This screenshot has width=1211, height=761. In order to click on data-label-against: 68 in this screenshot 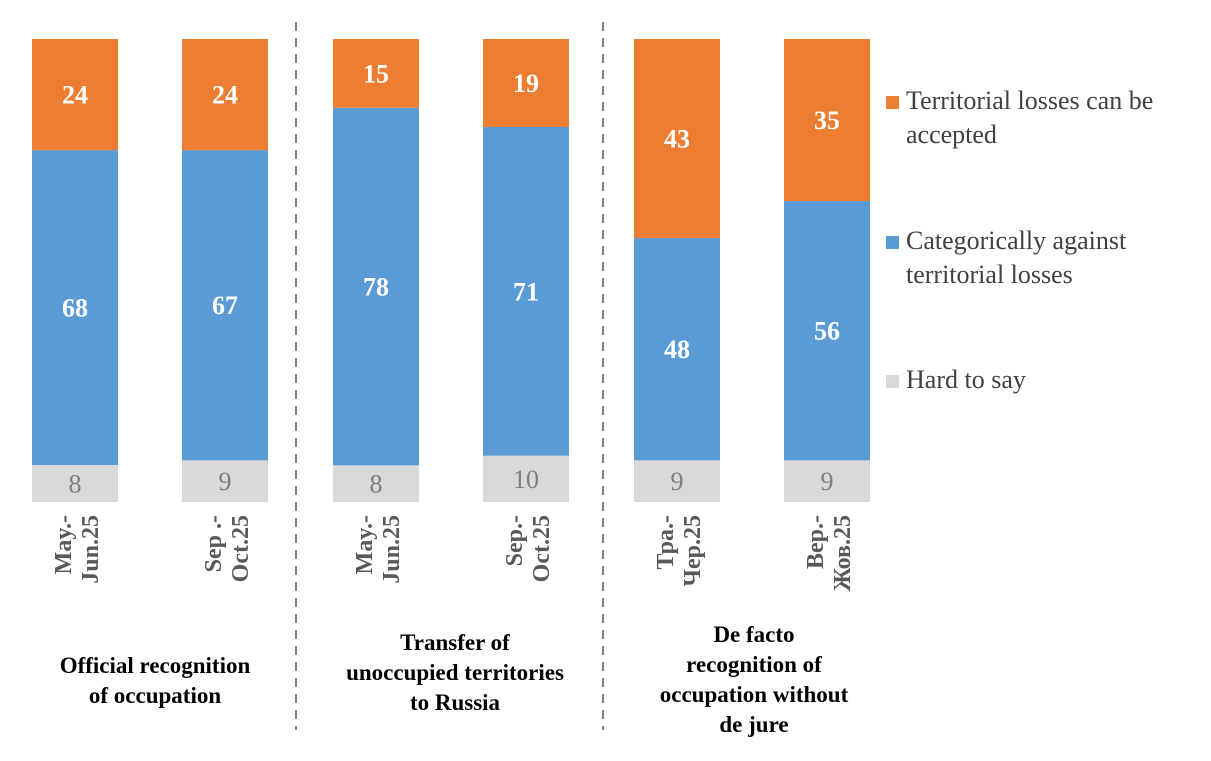, I will do `click(75, 308)`.